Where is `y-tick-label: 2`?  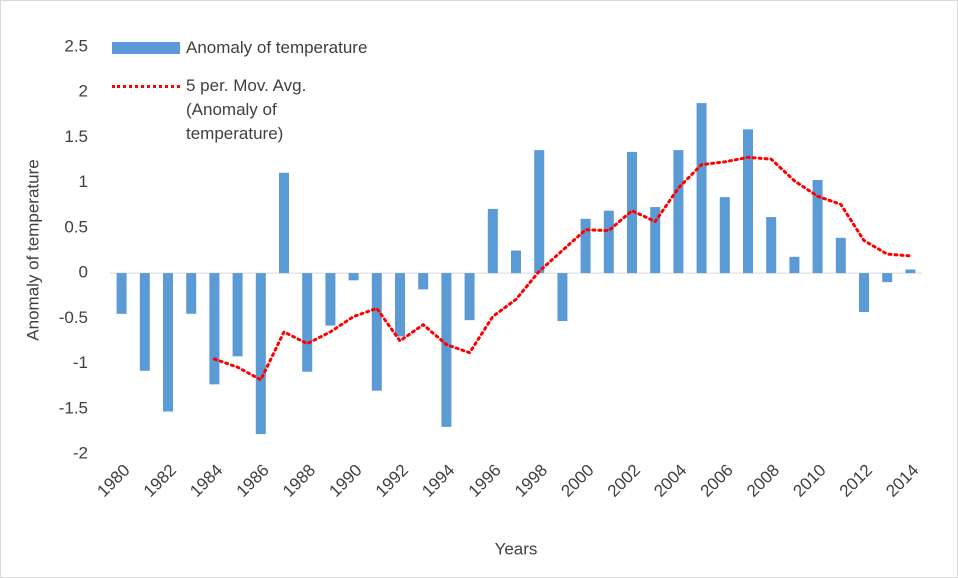
y-tick-label: 2 is located at coordinates (83, 91).